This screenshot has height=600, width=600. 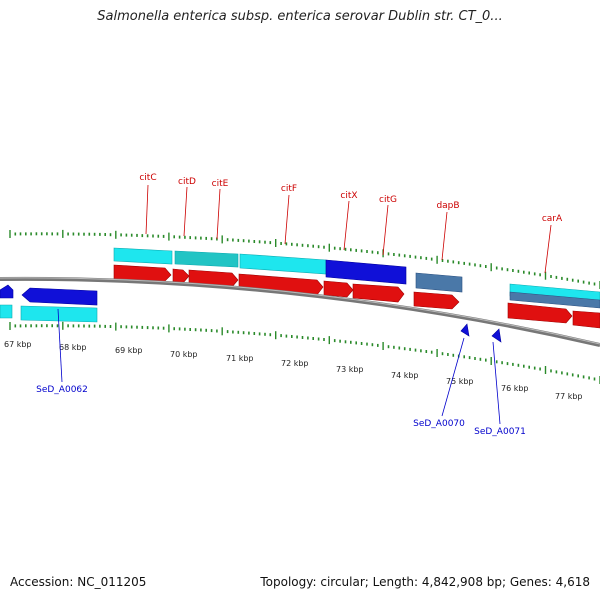 I want to click on inner-tick-row, so click(x=304, y=352).